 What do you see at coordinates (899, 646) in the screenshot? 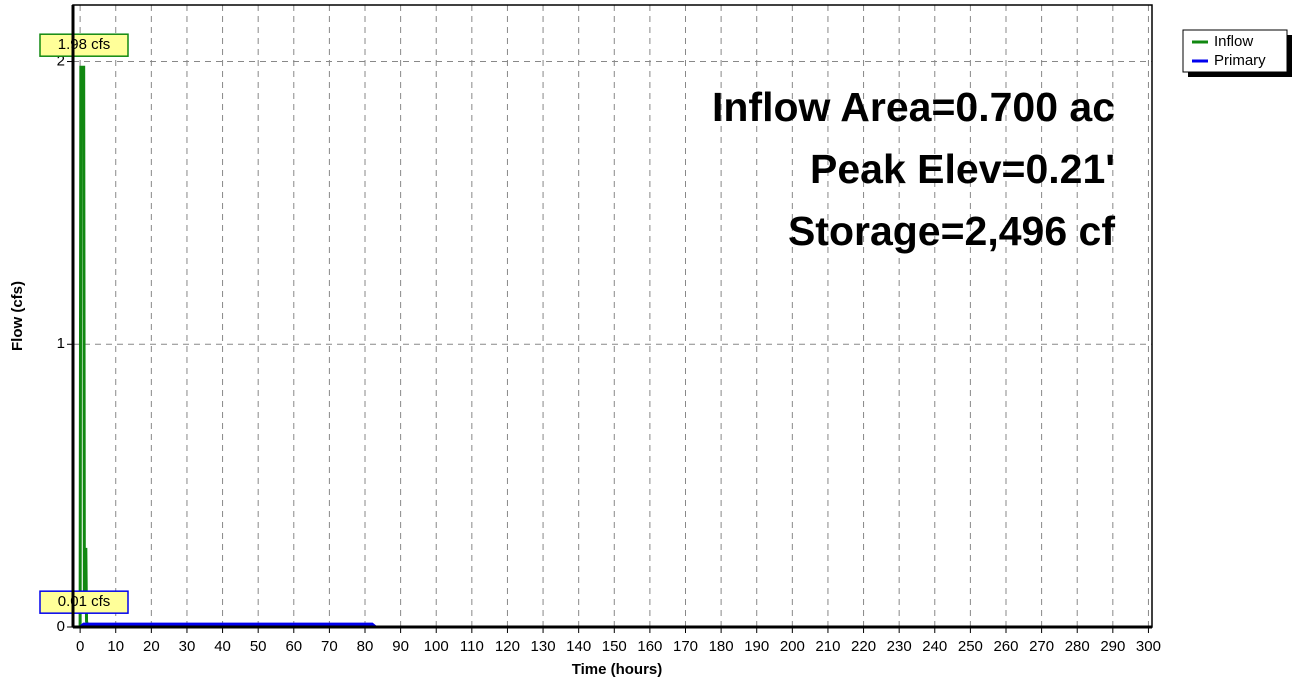
I see `x-tick-label: 230` at bounding box center [899, 646].